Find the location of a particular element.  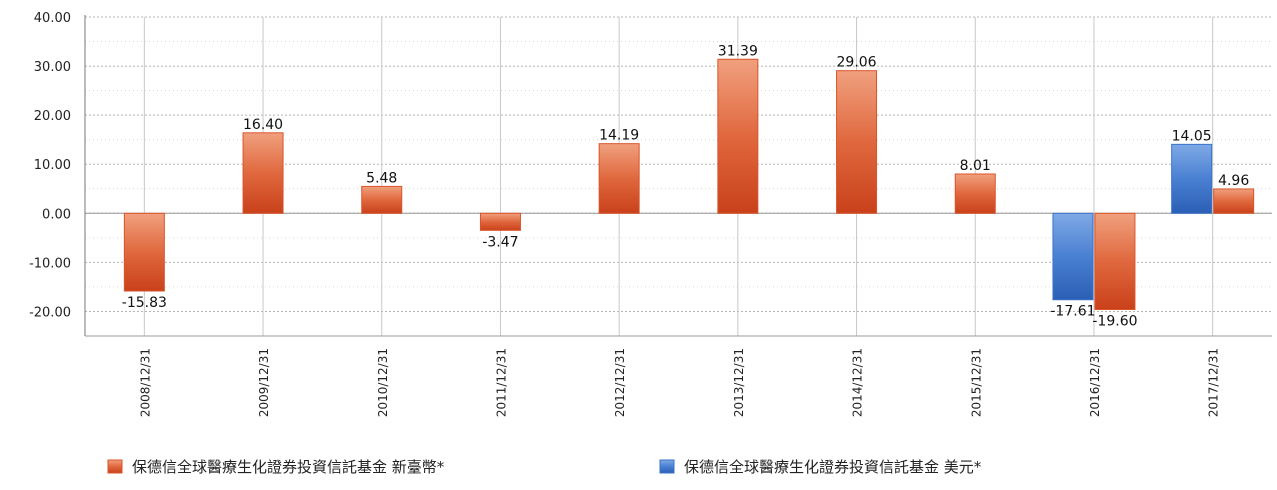

data-label: 8.01 is located at coordinates (975, 166).